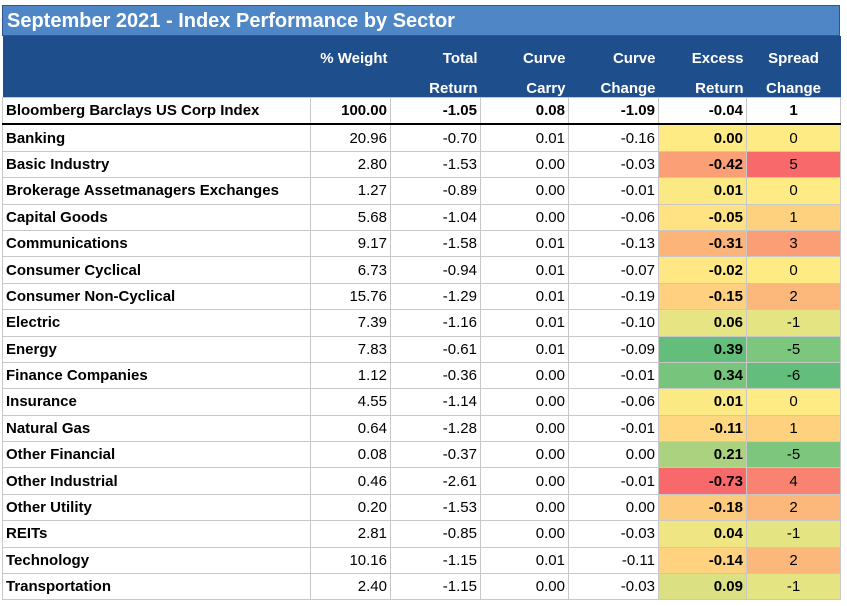  Describe the element at coordinates (702, 164) in the screenshot. I see `value-cell: -0.42` at that location.